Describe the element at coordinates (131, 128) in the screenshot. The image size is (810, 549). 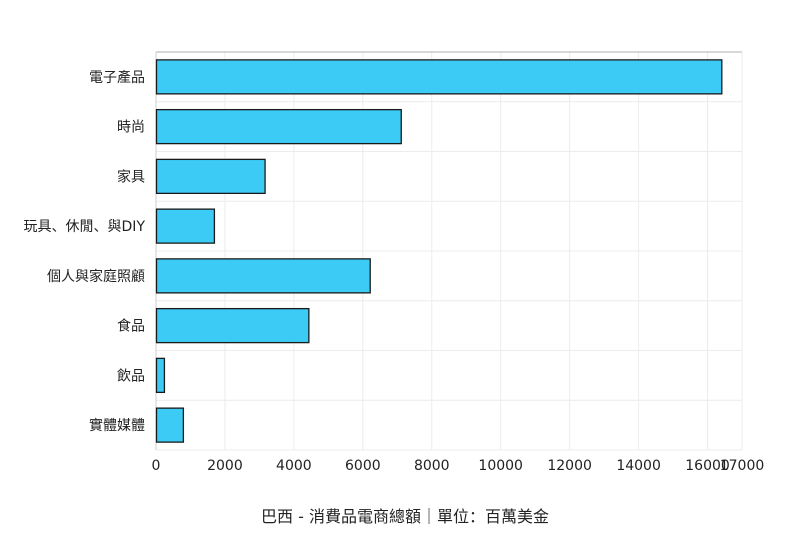
I see `category-label: 時尚` at that location.